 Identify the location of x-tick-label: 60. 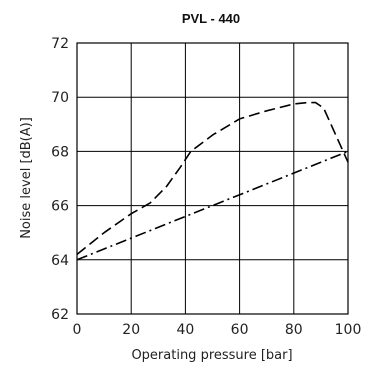
(240, 330).